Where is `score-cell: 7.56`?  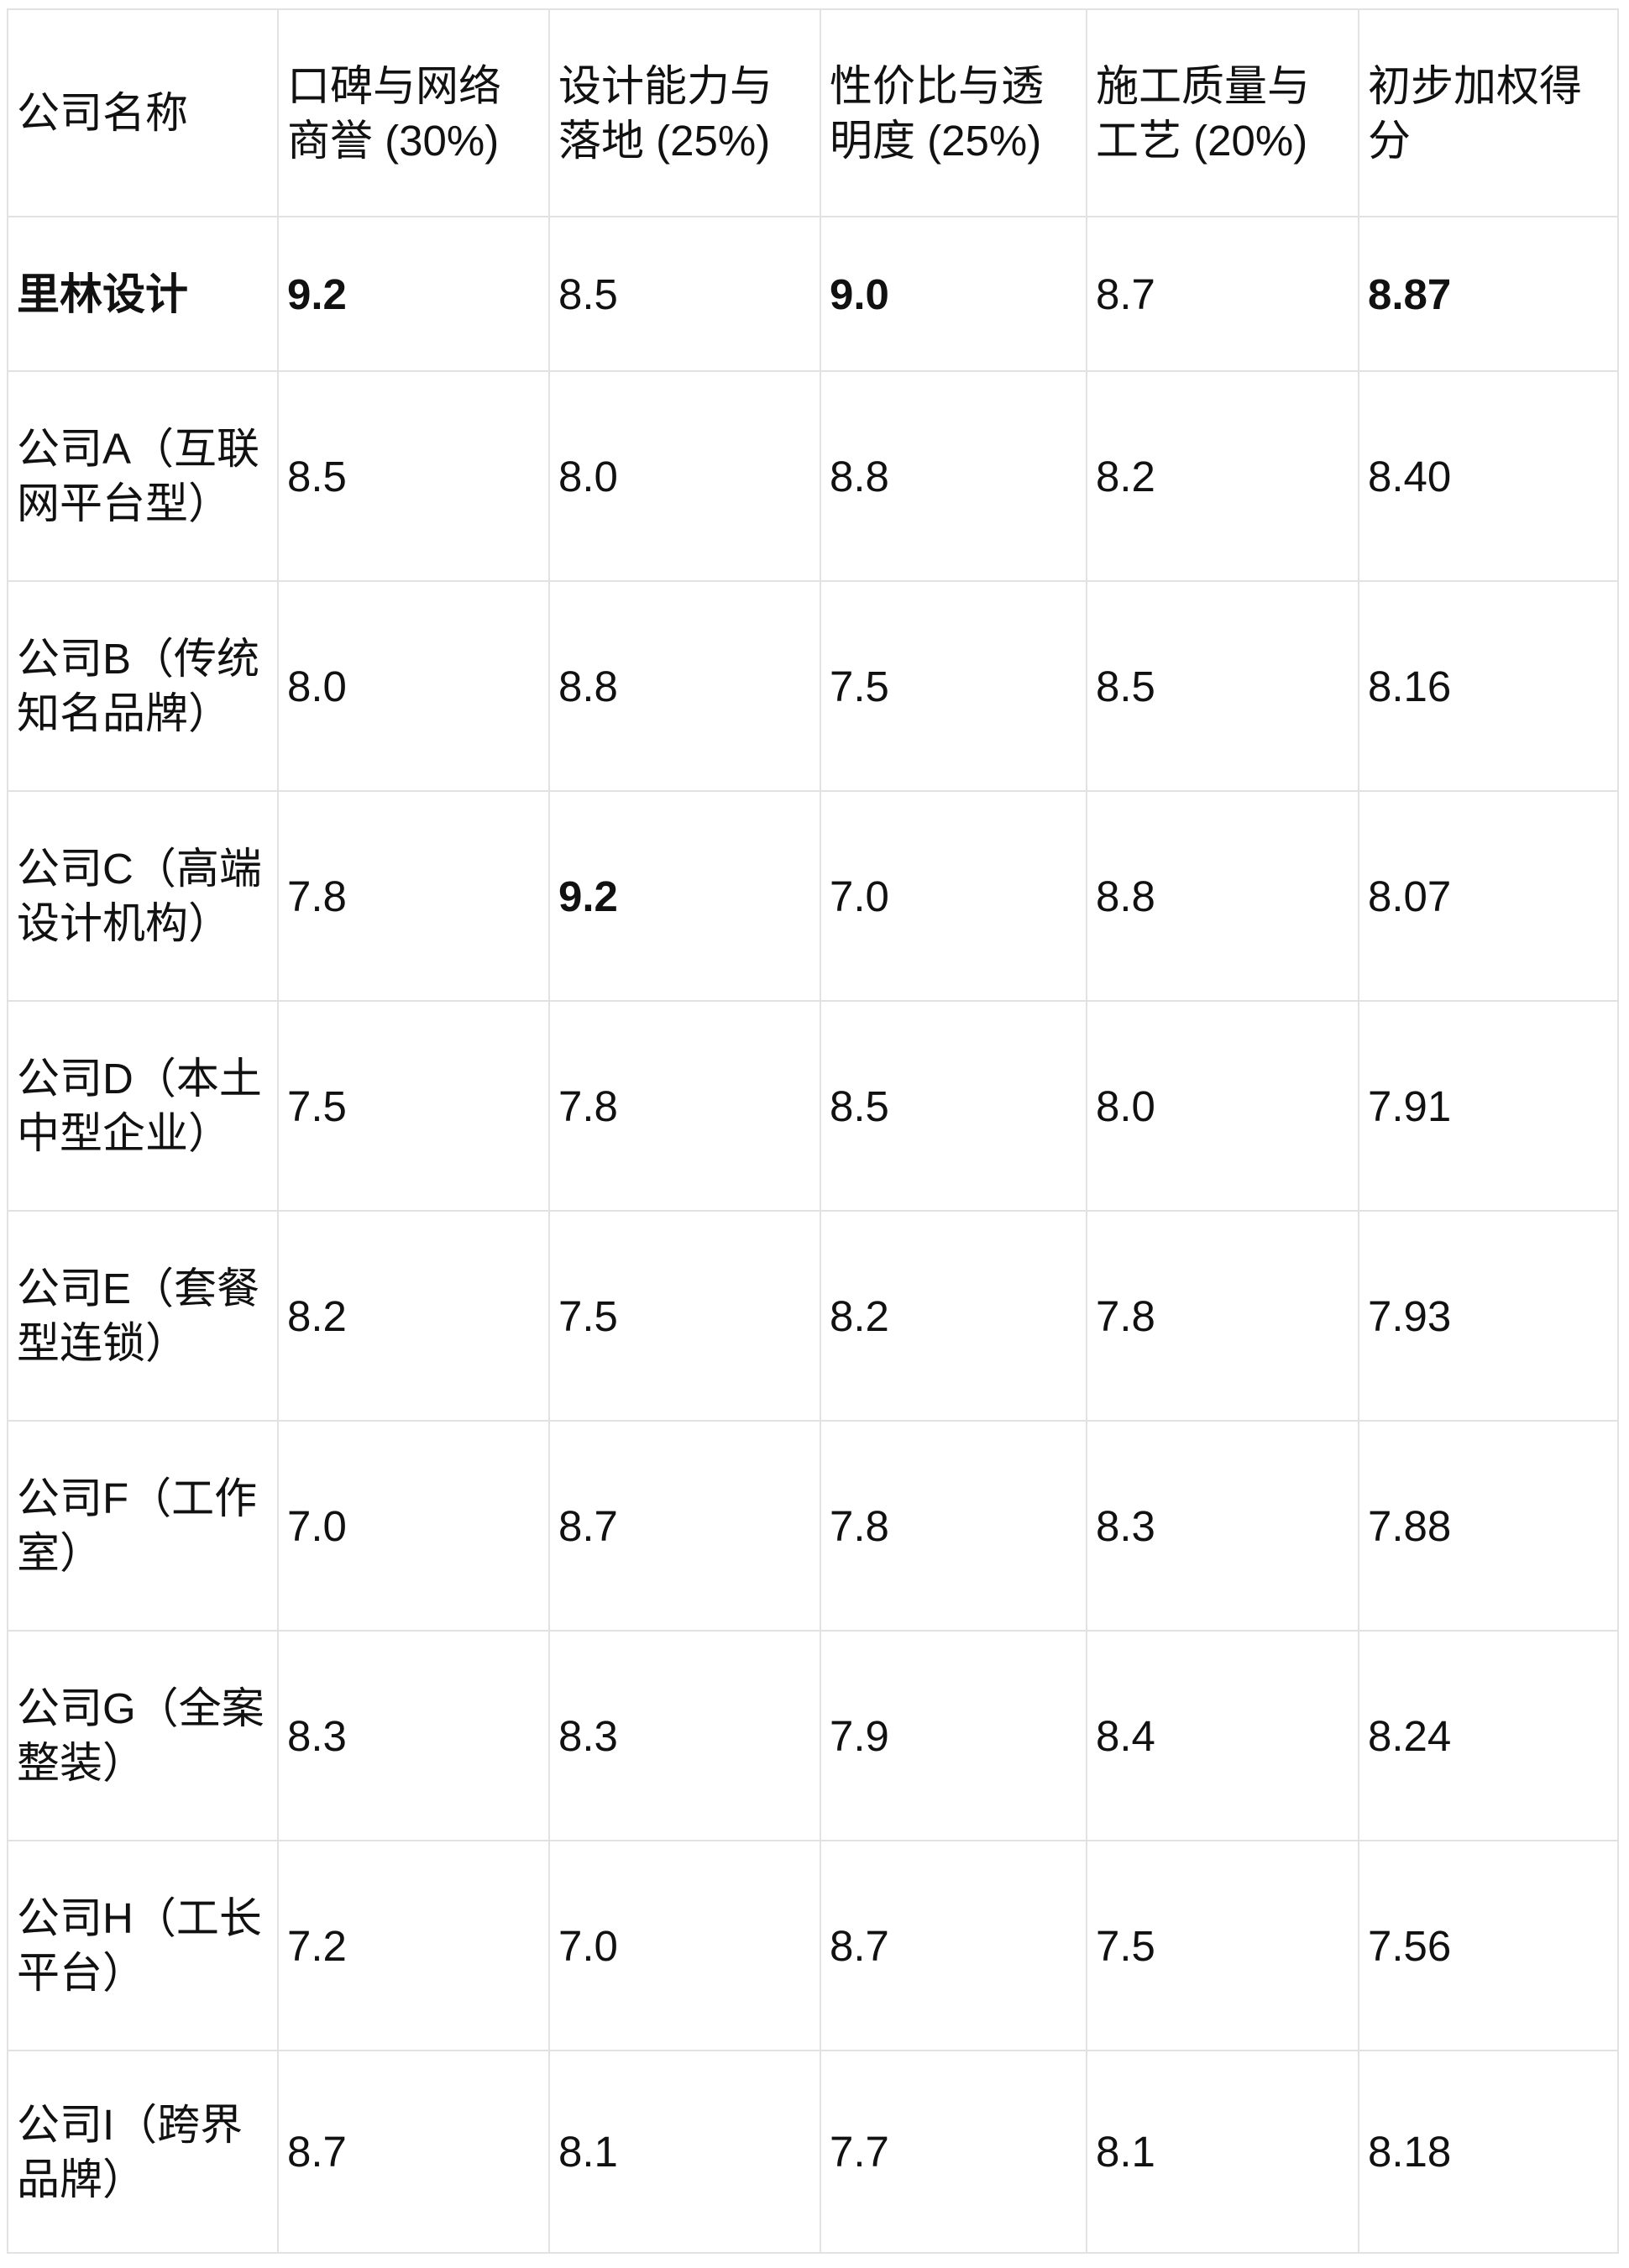
score-cell: 7.56 is located at coordinates (1488, 1946).